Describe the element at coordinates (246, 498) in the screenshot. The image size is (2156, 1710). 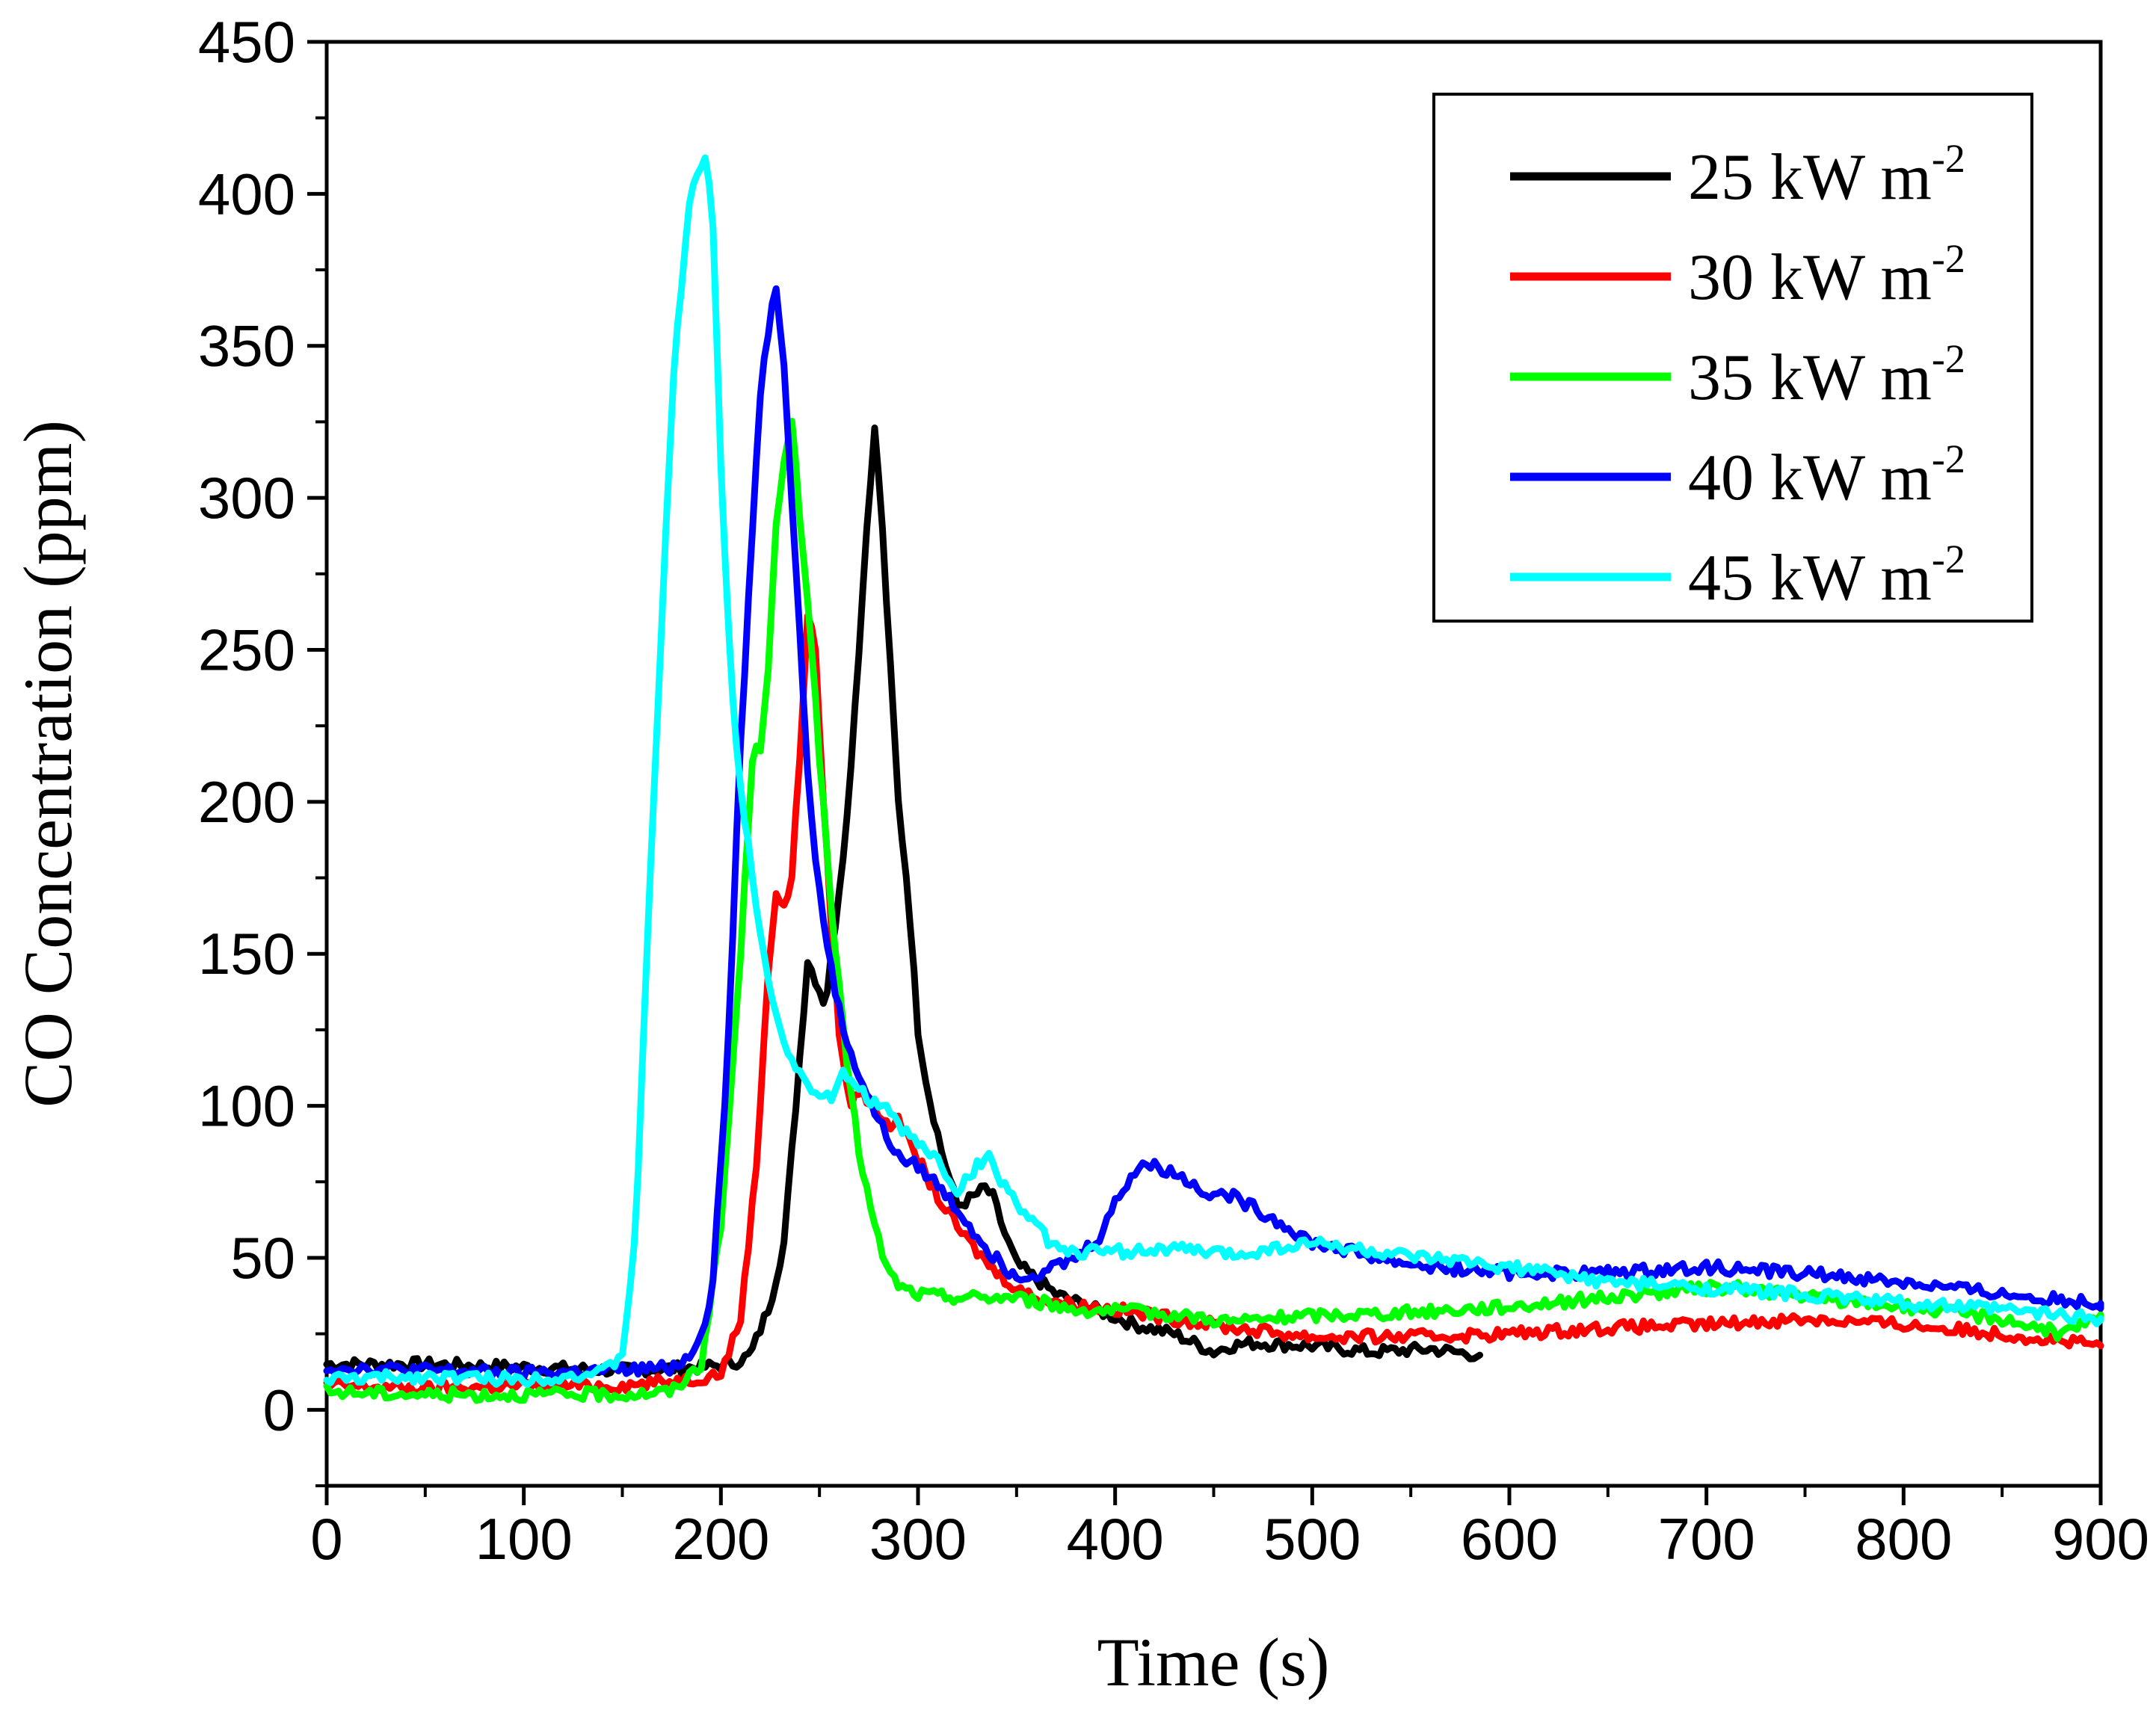
I see `y-tick-label: 300` at that location.